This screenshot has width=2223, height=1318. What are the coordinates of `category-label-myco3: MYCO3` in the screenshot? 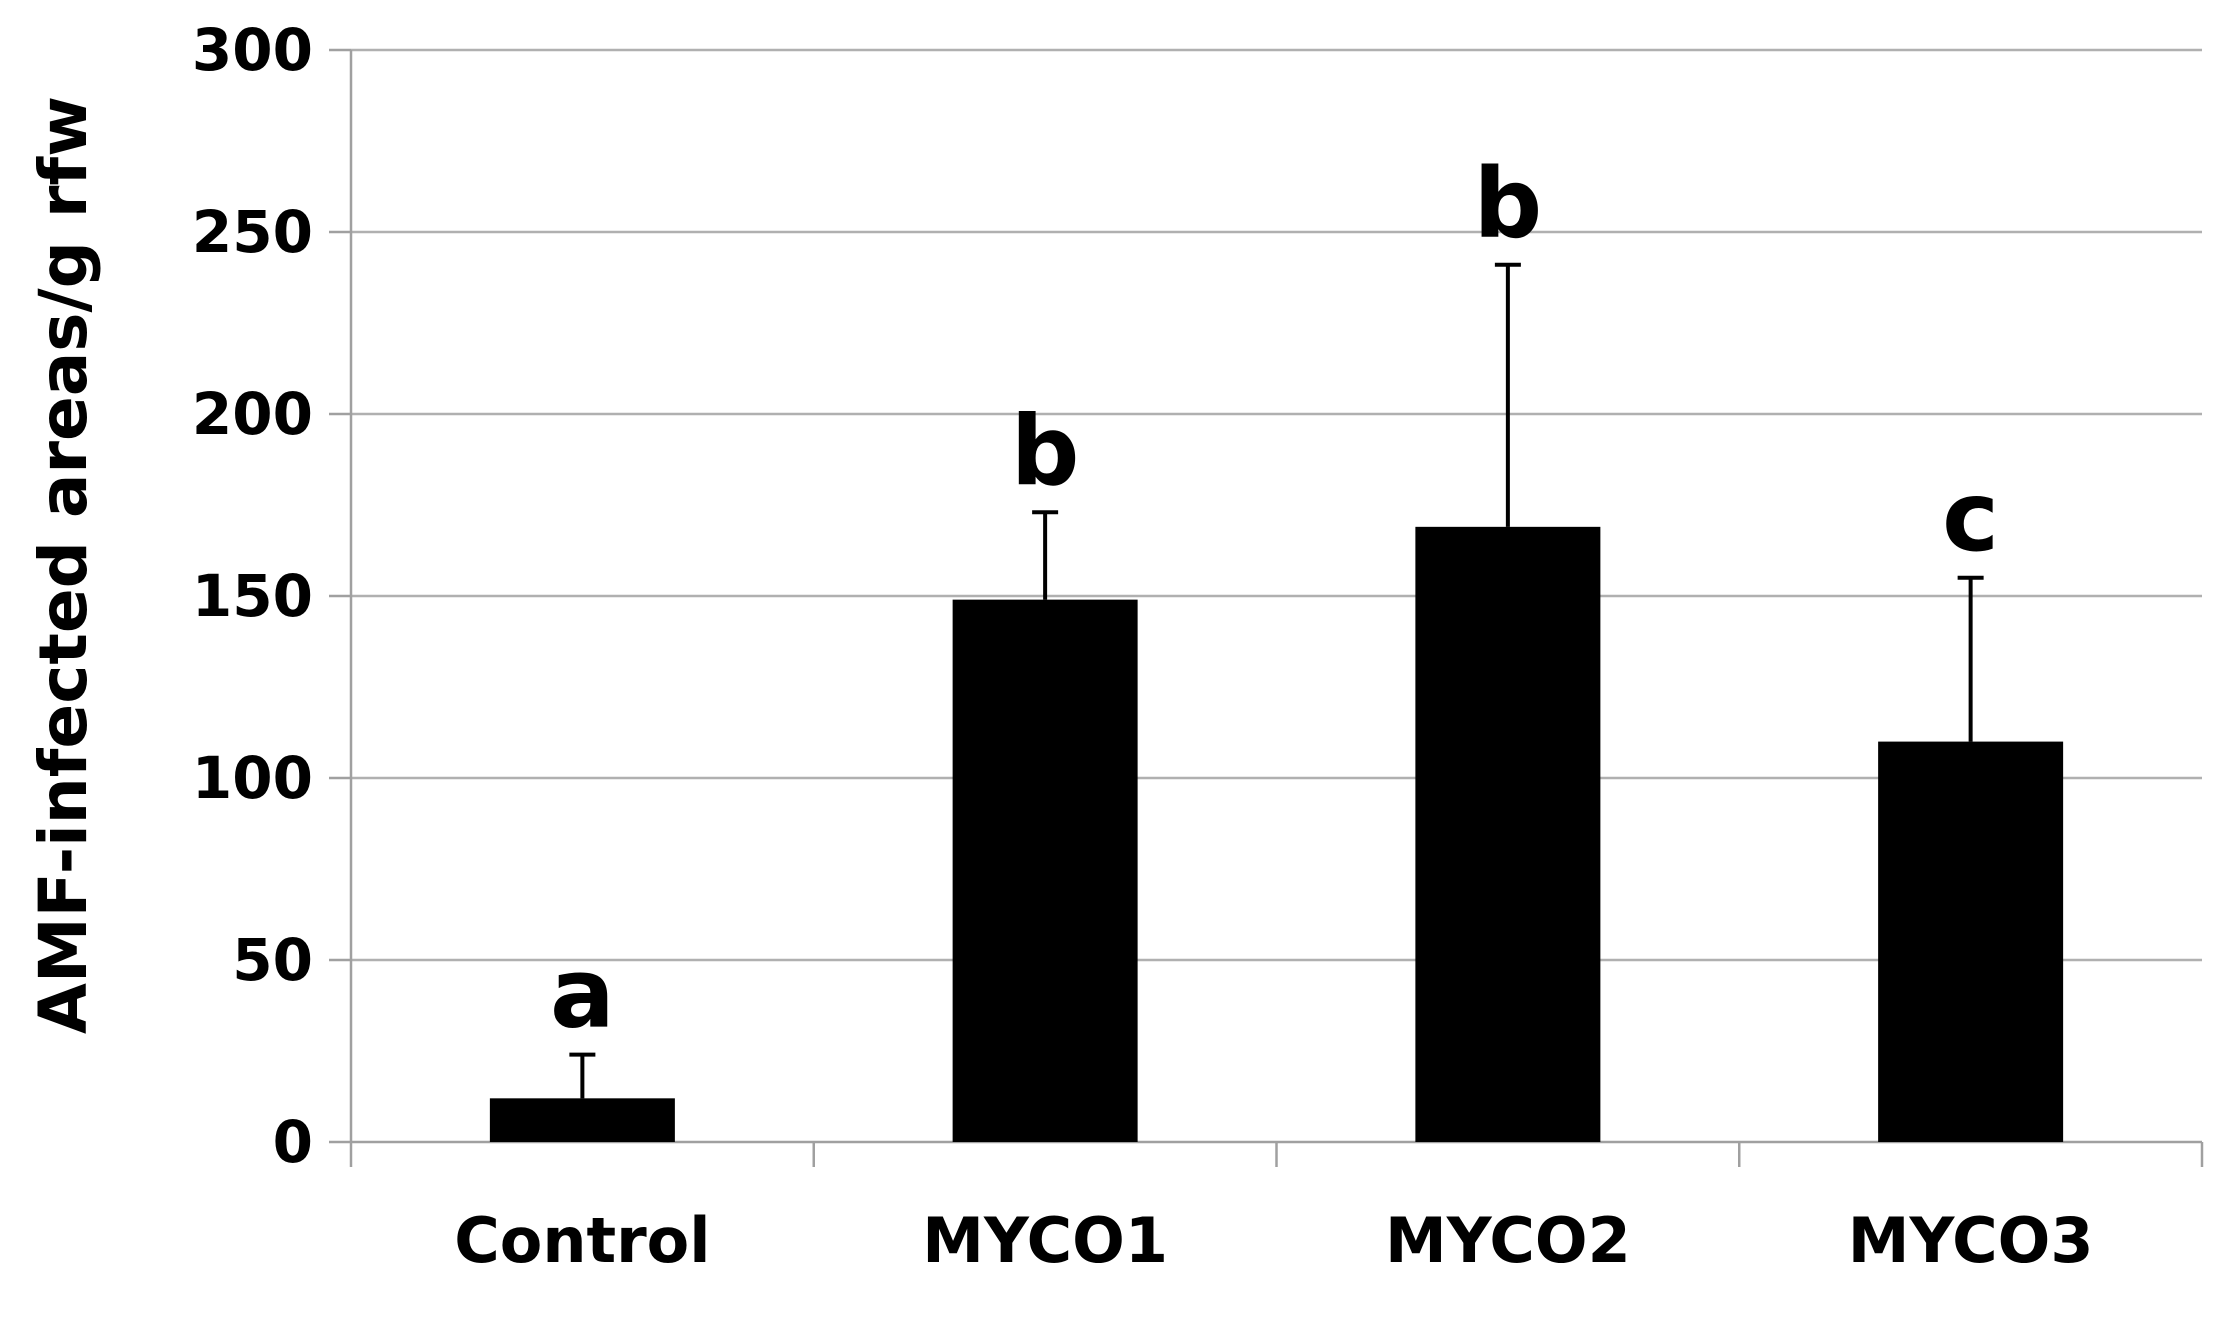 It's located at (1971, 1240).